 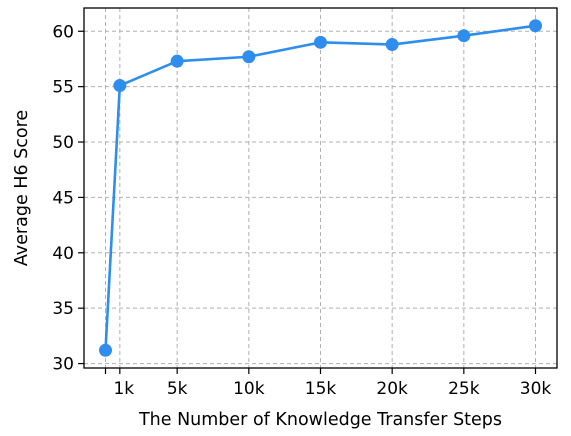 I want to click on y-axis-label: Average H6 Score, so click(x=22, y=188).